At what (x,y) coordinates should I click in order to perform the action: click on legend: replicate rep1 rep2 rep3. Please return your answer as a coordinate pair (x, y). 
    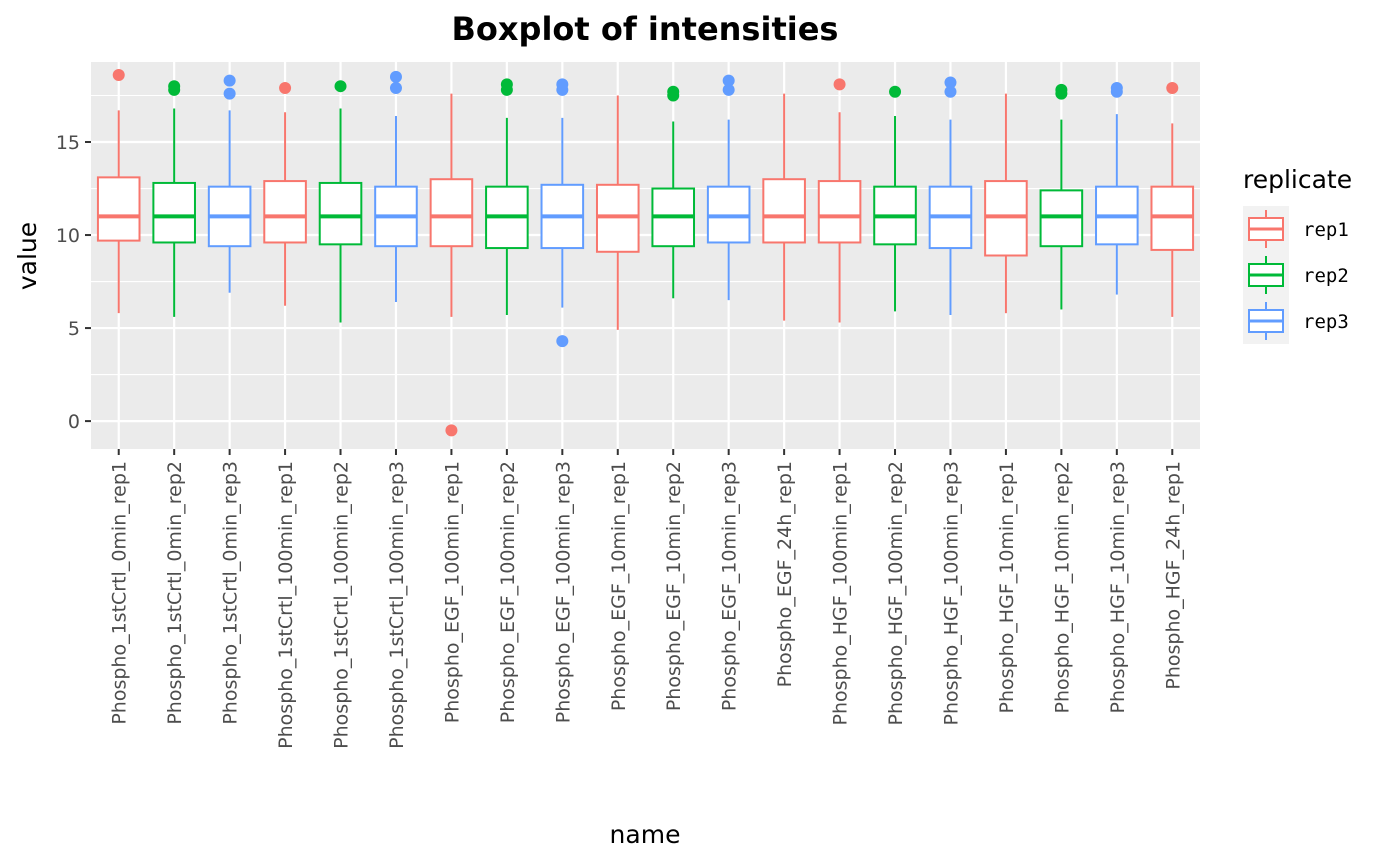
    Looking at the image, I should click on (1297, 254).